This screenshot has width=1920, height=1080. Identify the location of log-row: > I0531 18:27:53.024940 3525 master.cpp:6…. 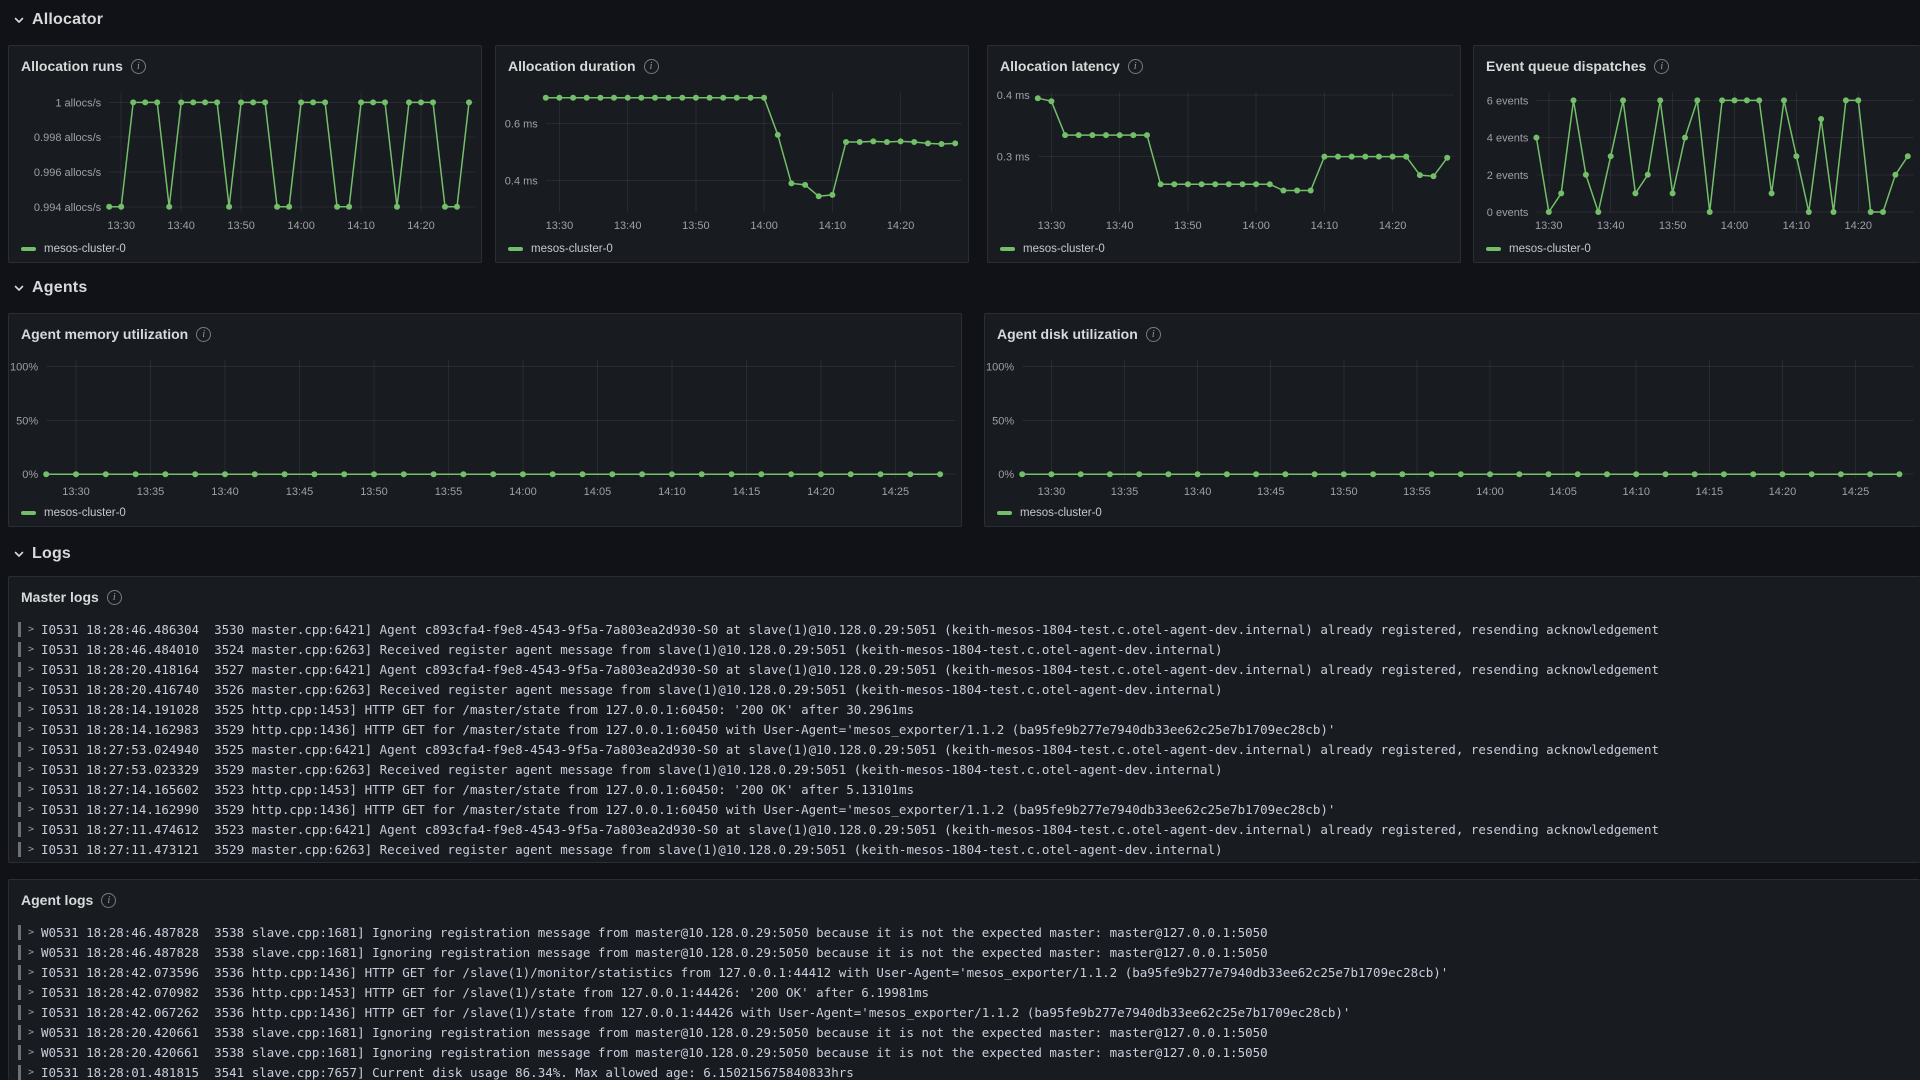
(964, 749).